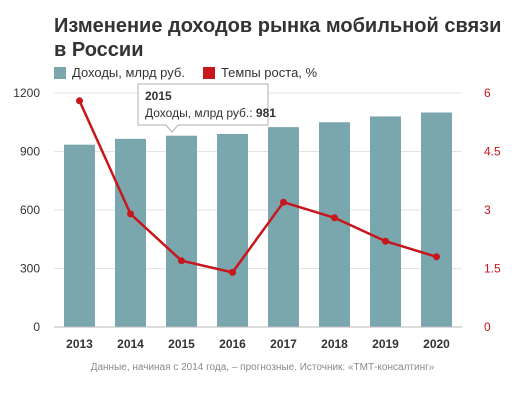  What do you see at coordinates (181, 344) in the screenshot?
I see `x-tick-label: 2015` at bounding box center [181, 344].